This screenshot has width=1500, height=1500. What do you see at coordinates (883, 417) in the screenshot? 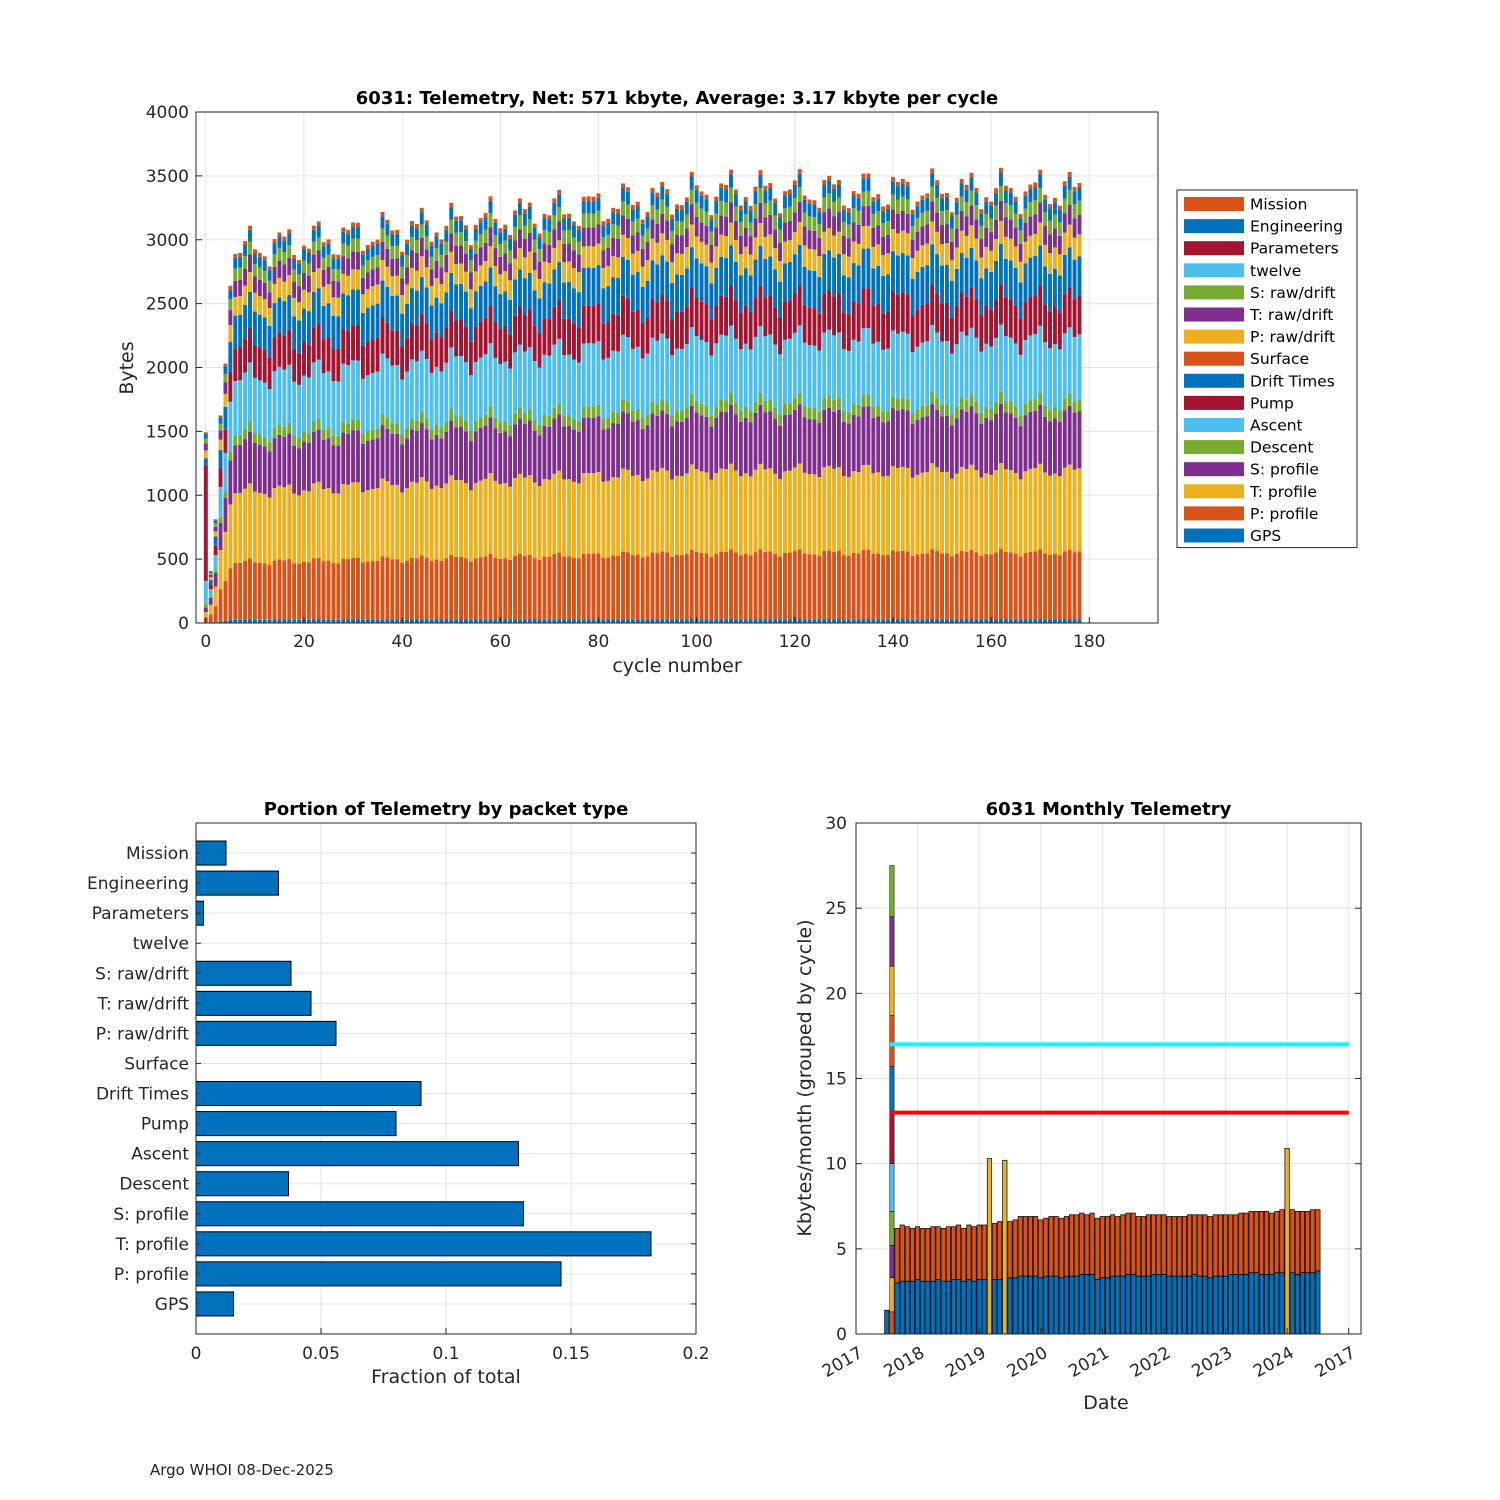
I see `cycle-138-segment-descent` at bounding box center [883, 417].